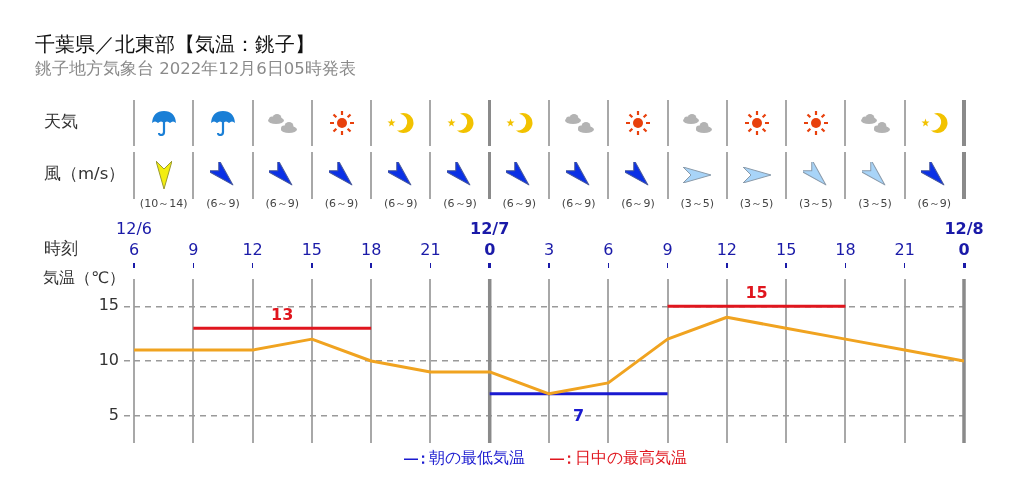 Image resolution: width=1024 pixels, height=495 pixels. Describe the element at coordinates (964, 228) in the screenshot. I see `x2-tick-label: 12/8` at that location.